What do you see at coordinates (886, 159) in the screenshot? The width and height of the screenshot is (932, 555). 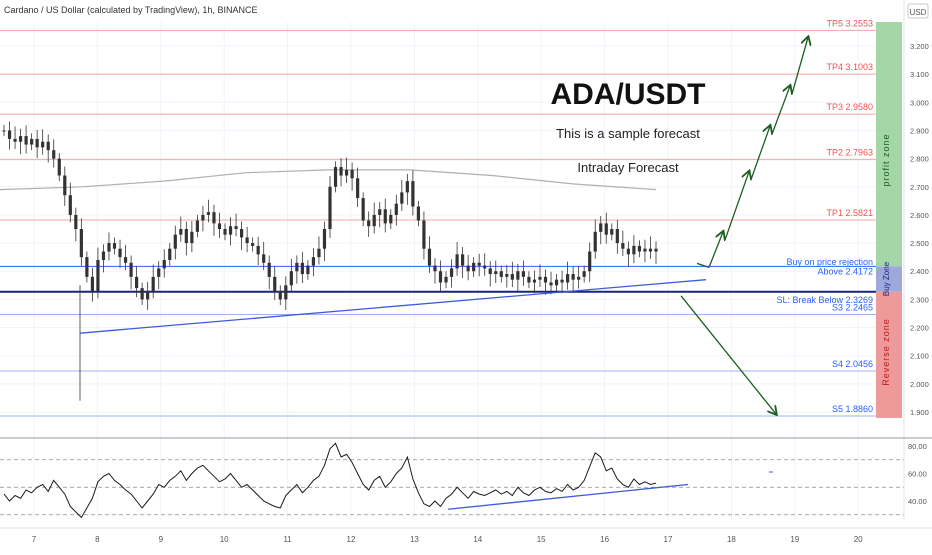 I see `profit-zone-label: profit zone` at bounding box center [886, 159].